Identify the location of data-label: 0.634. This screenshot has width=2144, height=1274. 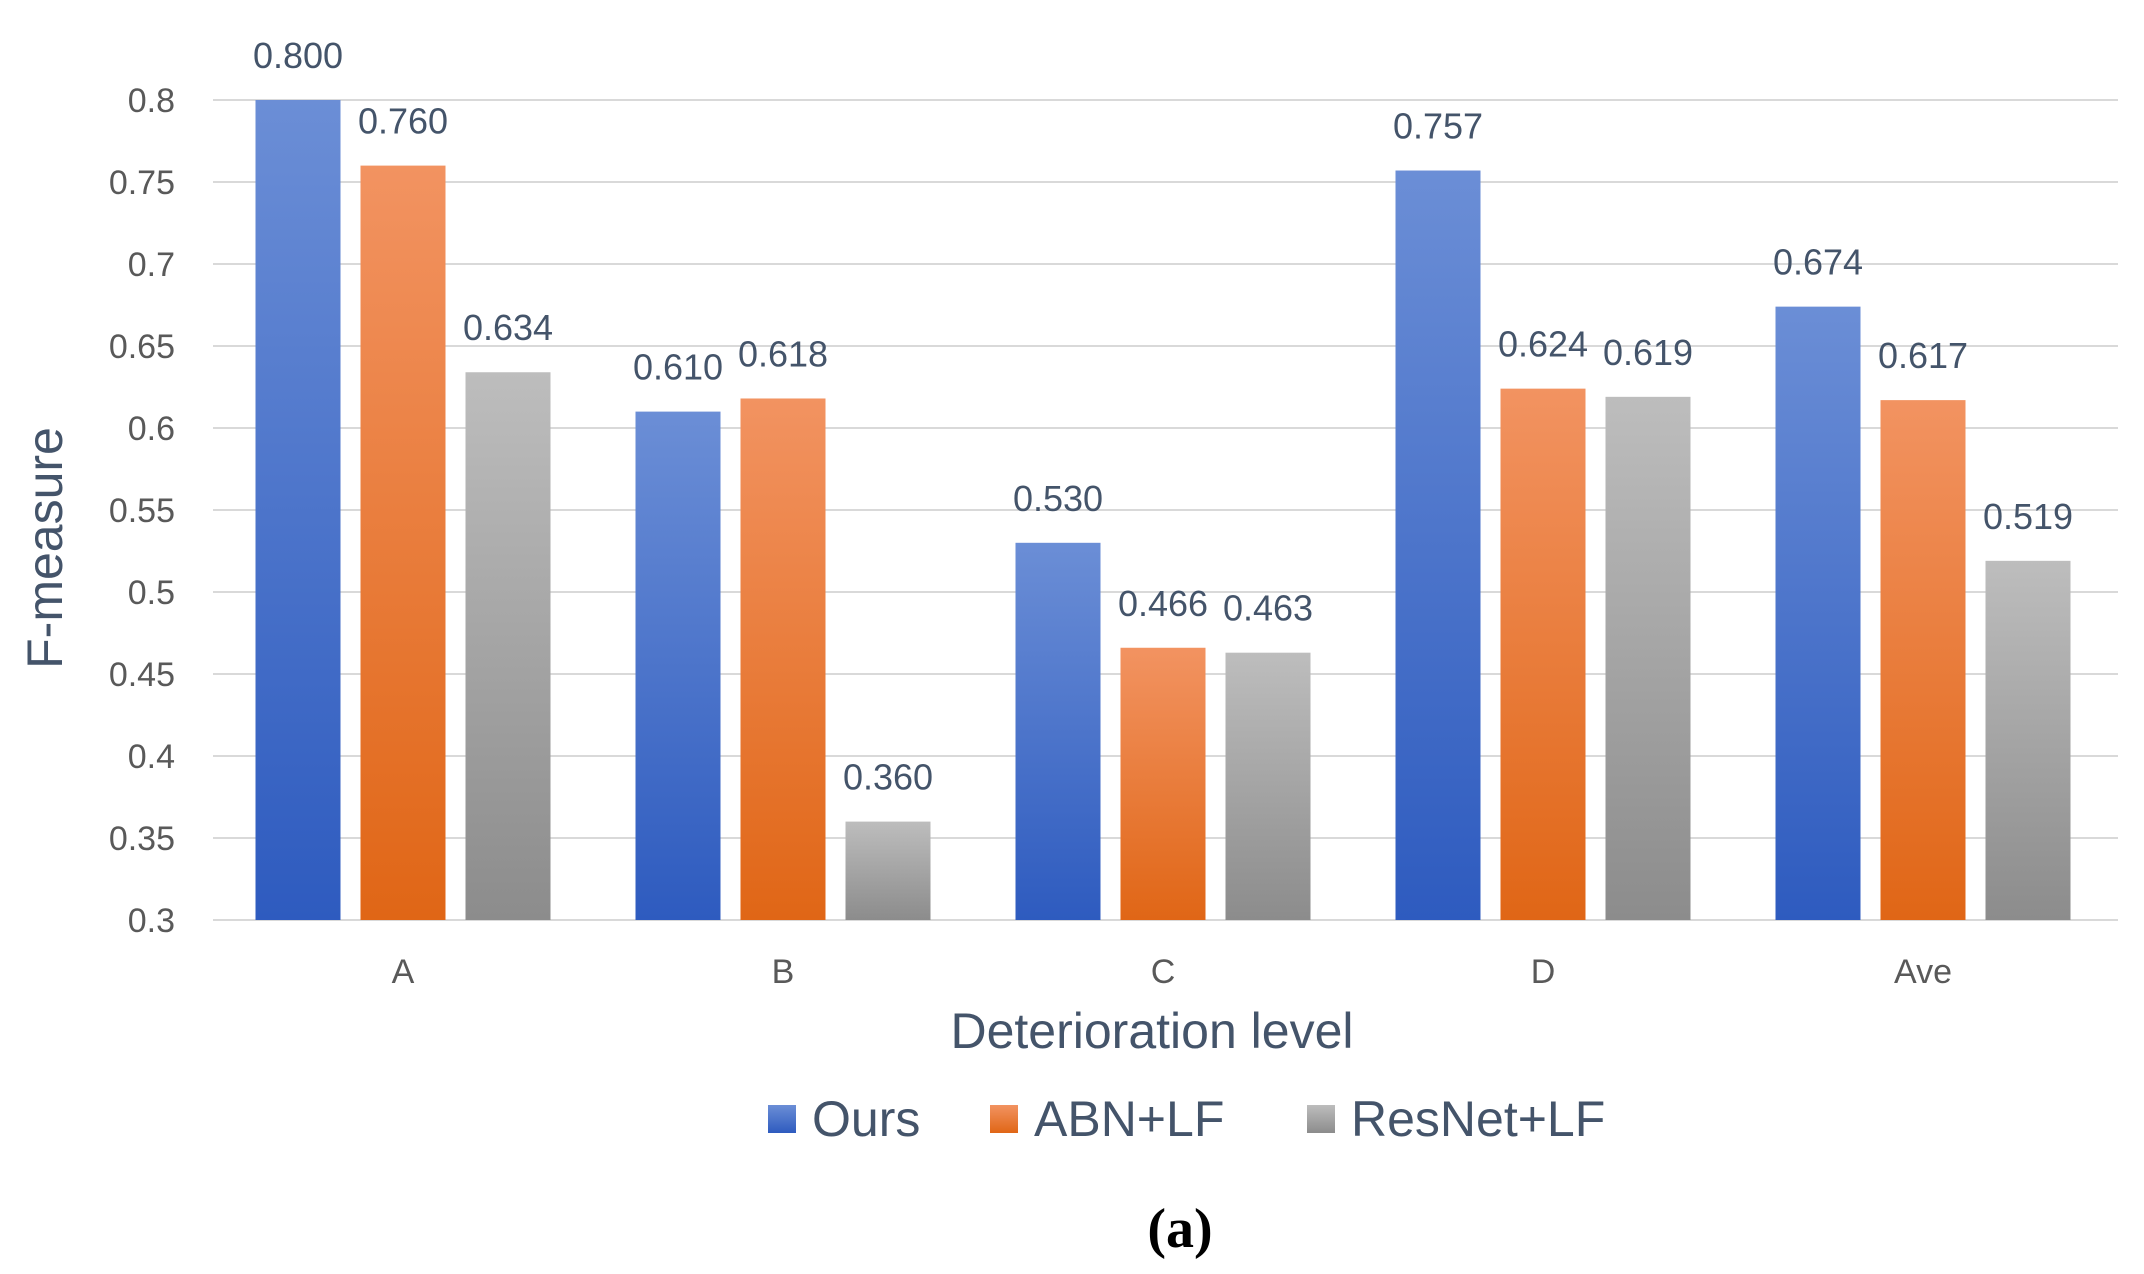
(508, 327).